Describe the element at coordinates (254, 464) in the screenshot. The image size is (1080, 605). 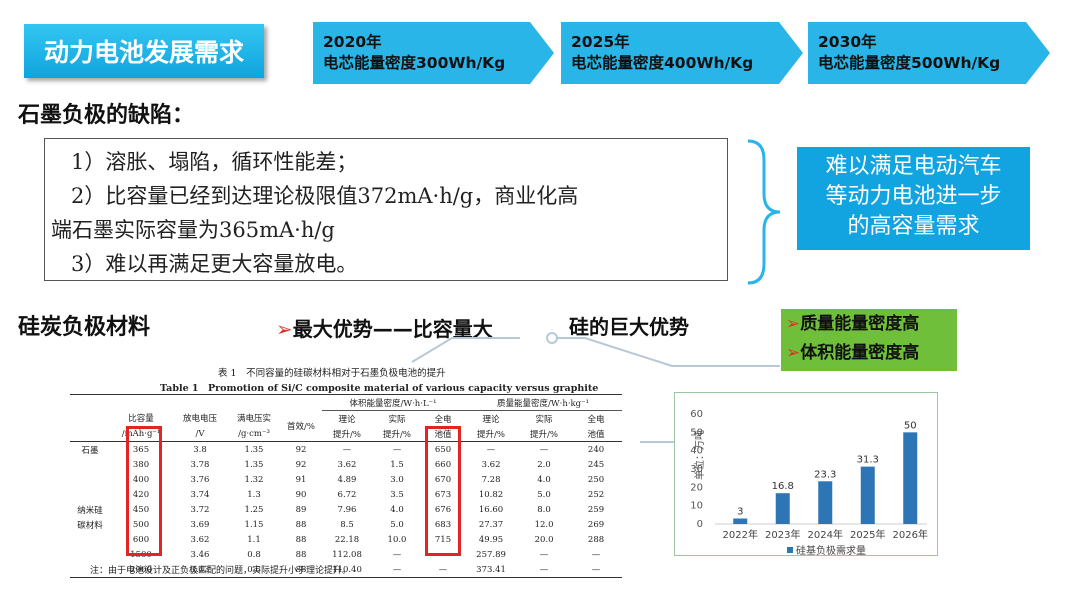
I see `table-cell: 1.35` at that location.